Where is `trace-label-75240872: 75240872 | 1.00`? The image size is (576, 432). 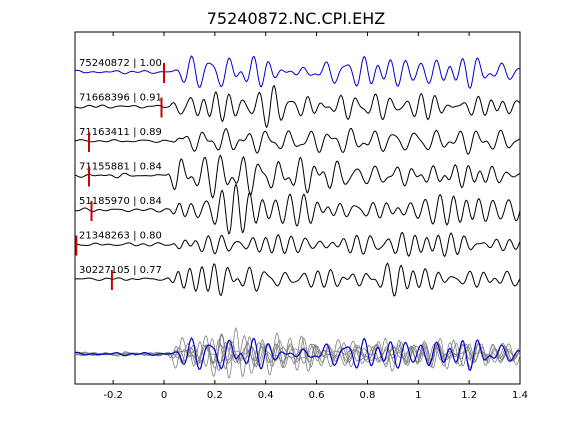 trace-label-75240872: 75240872 | 1.00 is located at coordinates (120, 63).